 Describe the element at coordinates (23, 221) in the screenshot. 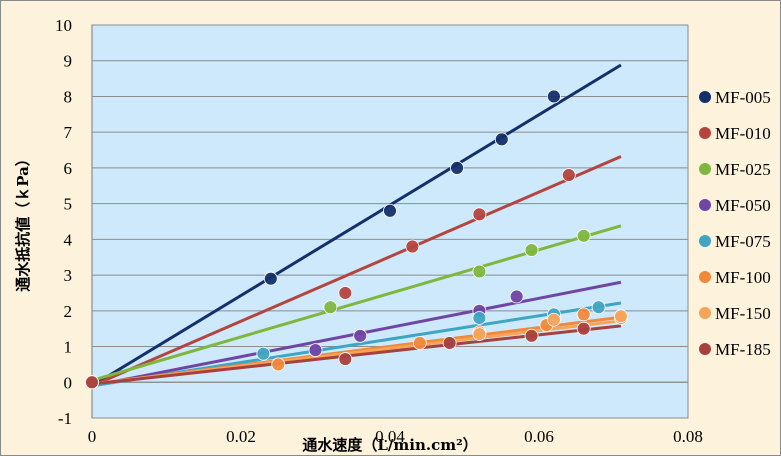

I see `y-axis-title: 通水抵抗値（ｋPa）` at that location.